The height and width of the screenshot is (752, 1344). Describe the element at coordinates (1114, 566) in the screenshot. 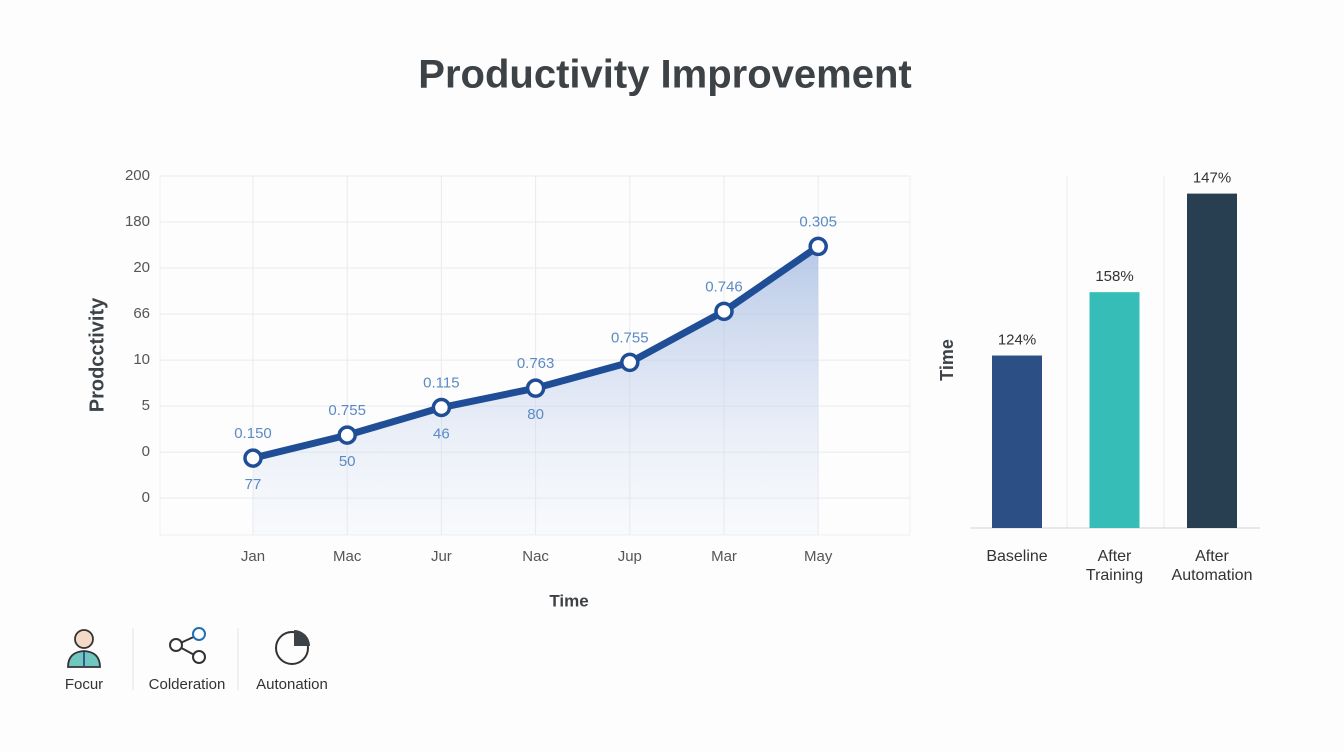

I see `x-tick-label: After Training` at that location.